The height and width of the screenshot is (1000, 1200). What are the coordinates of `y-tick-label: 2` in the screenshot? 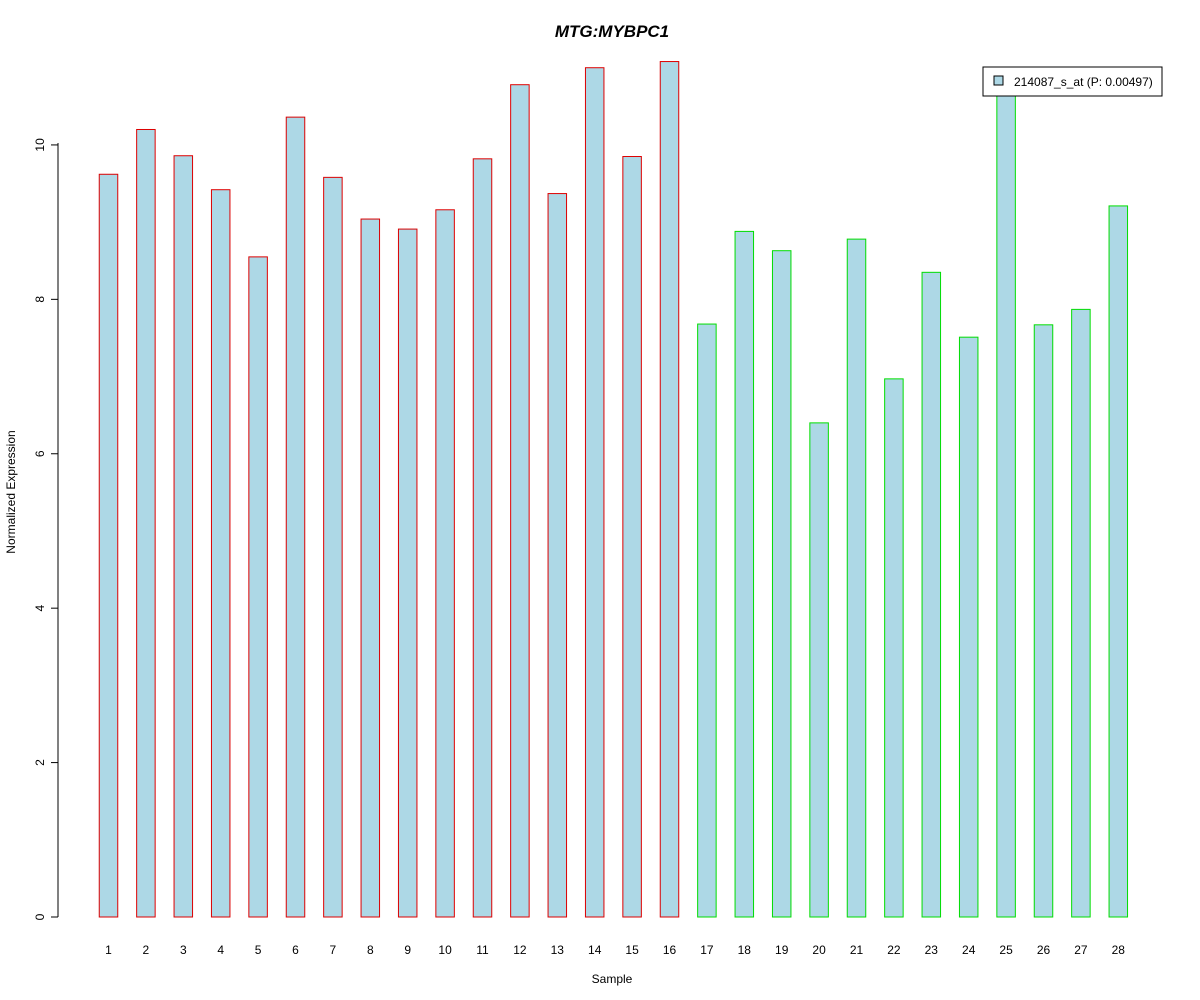 It's located at (40, 762).